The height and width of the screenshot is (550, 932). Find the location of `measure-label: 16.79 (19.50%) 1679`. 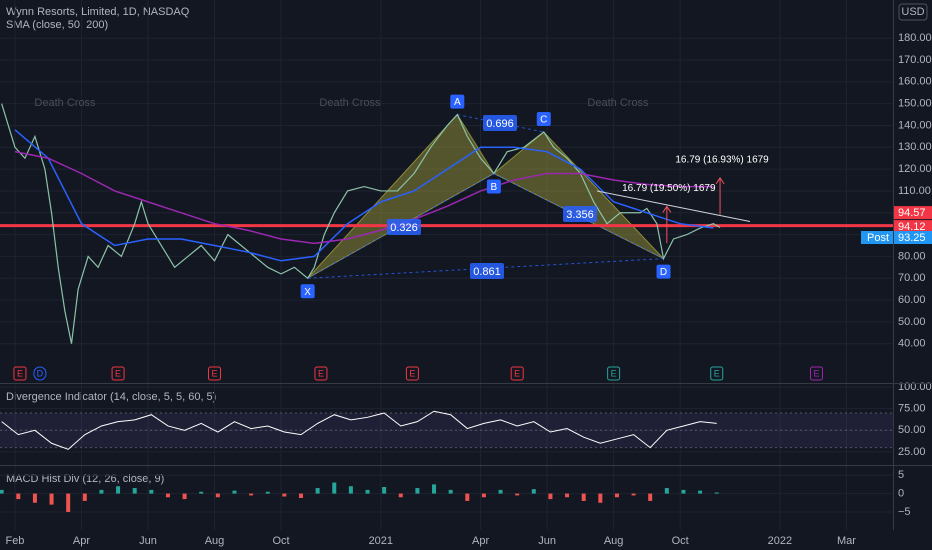

measure-label: 16.79 (19.50%) 1679 is located at coordinates (669, 188).